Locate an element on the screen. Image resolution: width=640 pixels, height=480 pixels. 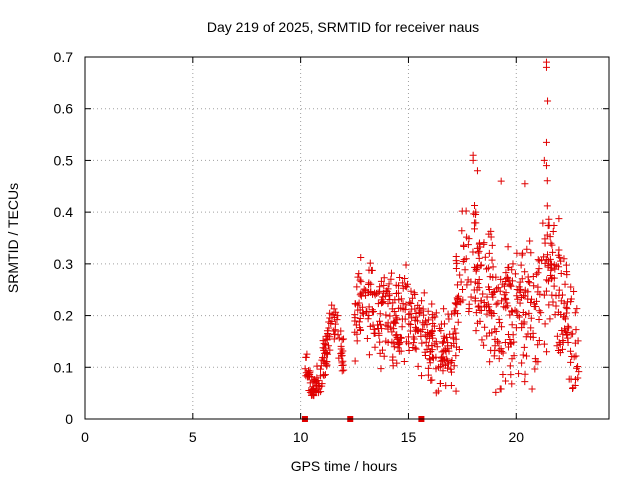
y-tick-label: 0.6 is located at coordinates (64, 109).